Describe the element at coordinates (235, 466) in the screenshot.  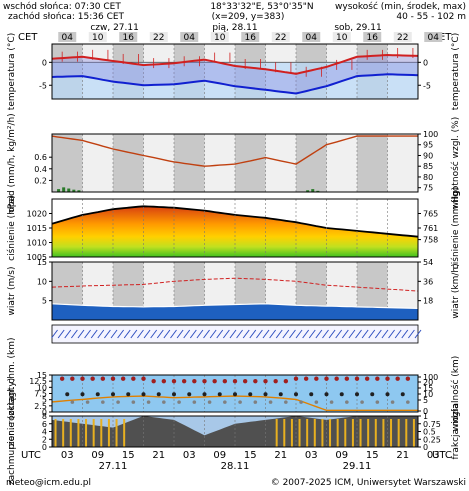
I see `bottom-date-labels: 27.11 28.11 29.11` at that location.